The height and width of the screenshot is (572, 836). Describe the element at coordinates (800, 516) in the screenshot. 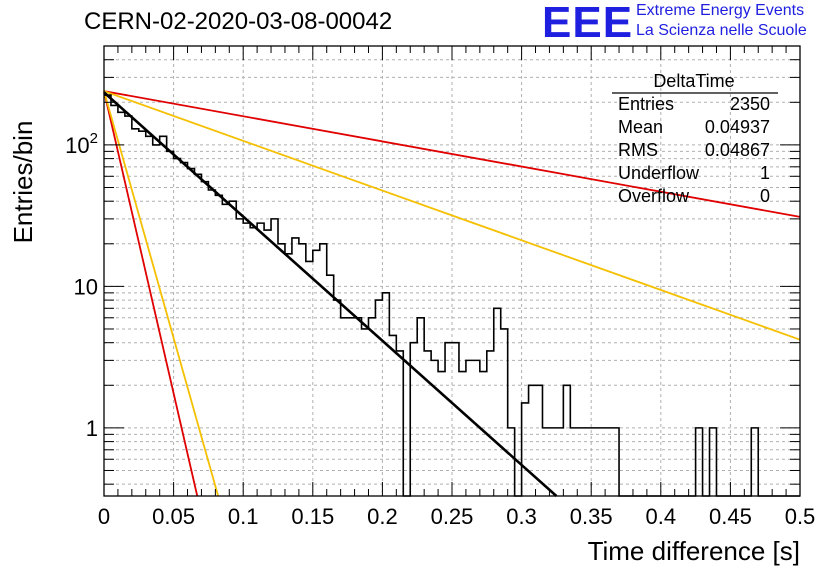

I see `x-tick-label: 0.5` at that location.